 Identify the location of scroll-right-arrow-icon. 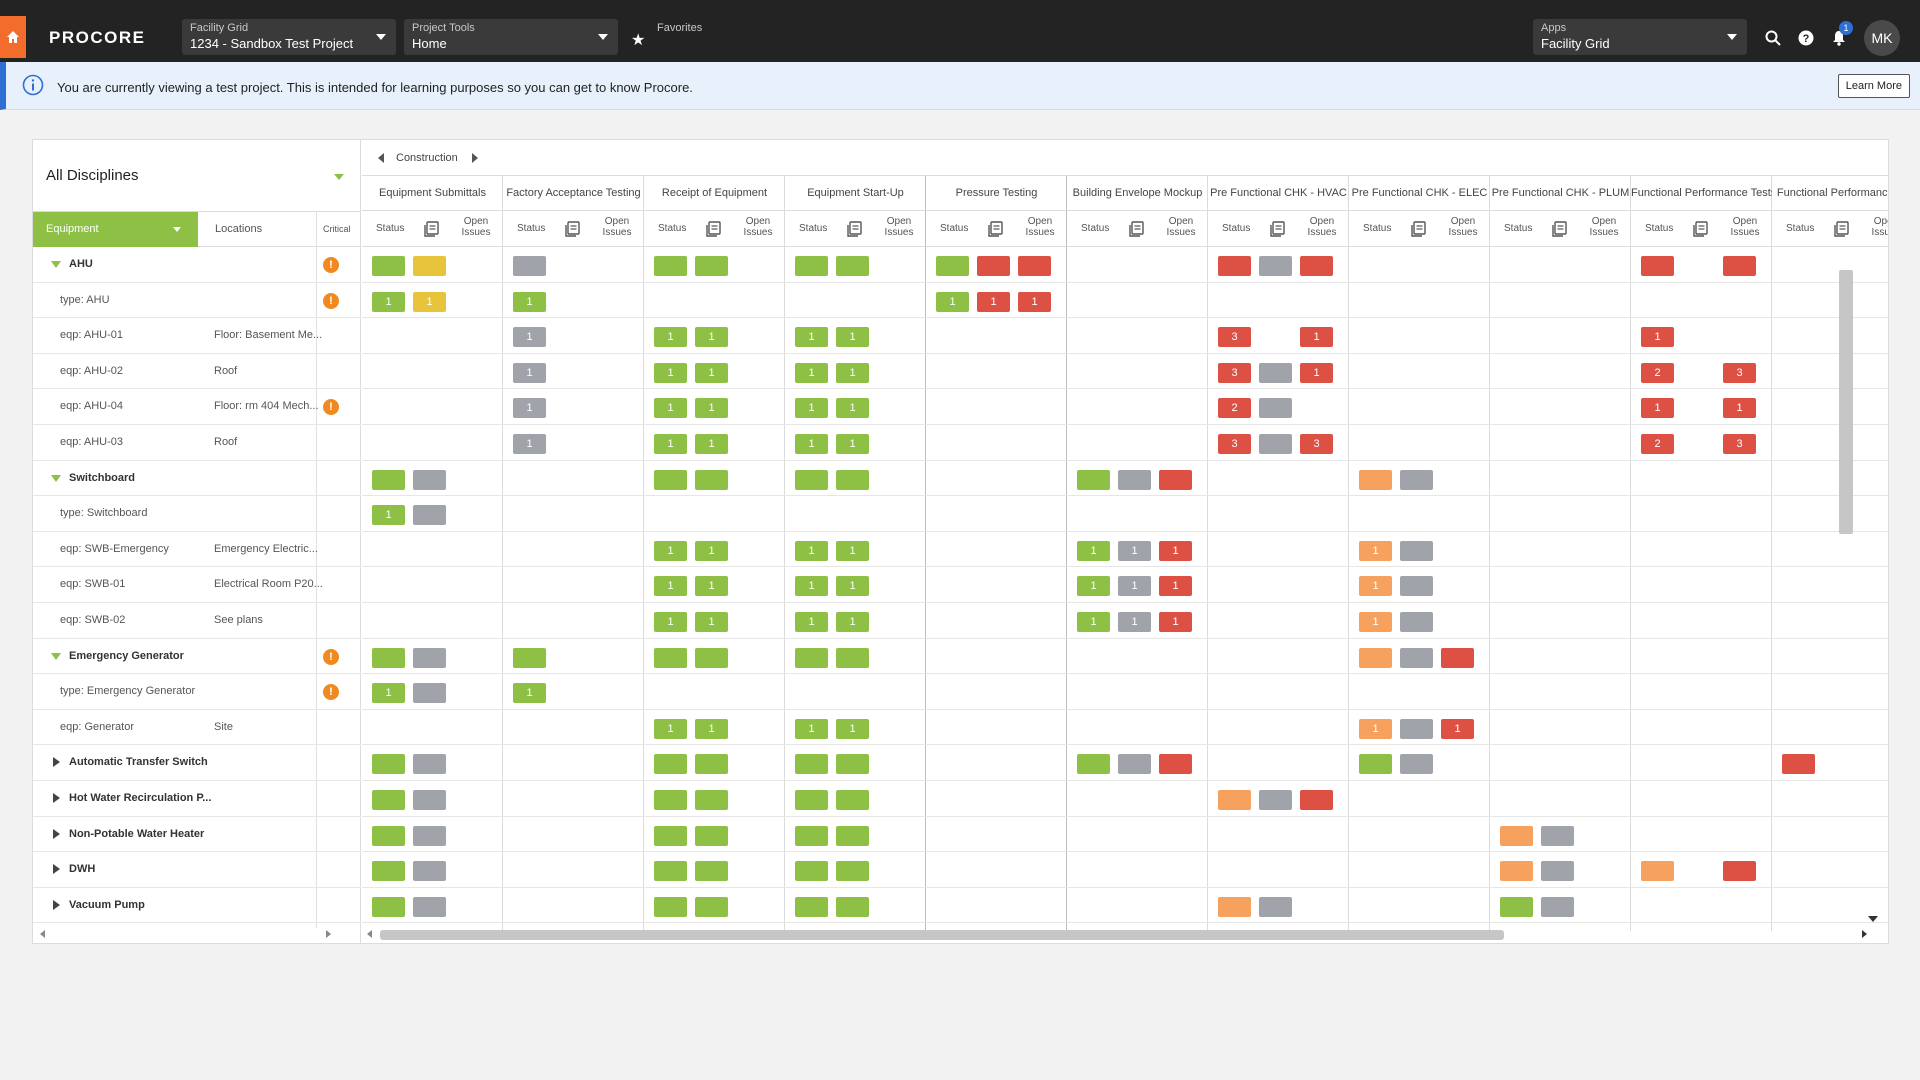
(328, 934).